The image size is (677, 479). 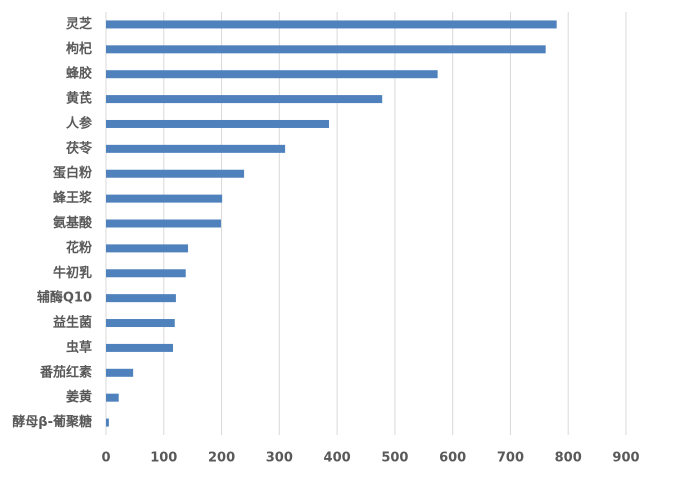 I want to click on y-tick-label: 虫草, so click(x=79, y=347).